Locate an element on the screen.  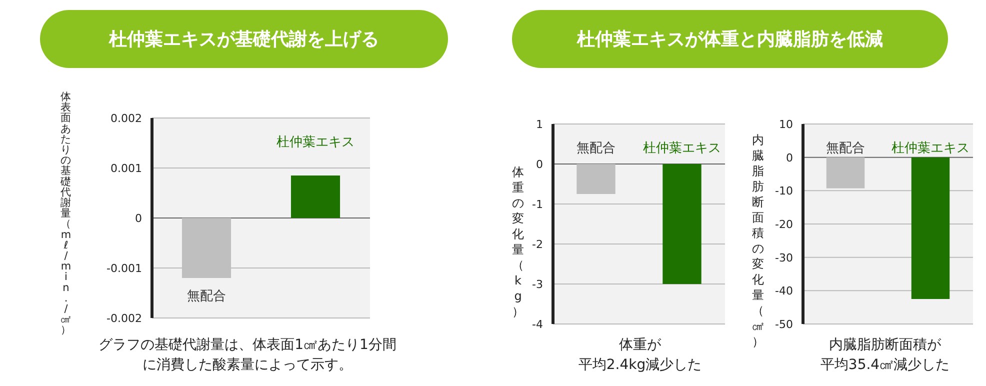
chart-title: 杜仲葉エキスが体重と内臓脂肪を低減 is located at coordinates (730, 39).